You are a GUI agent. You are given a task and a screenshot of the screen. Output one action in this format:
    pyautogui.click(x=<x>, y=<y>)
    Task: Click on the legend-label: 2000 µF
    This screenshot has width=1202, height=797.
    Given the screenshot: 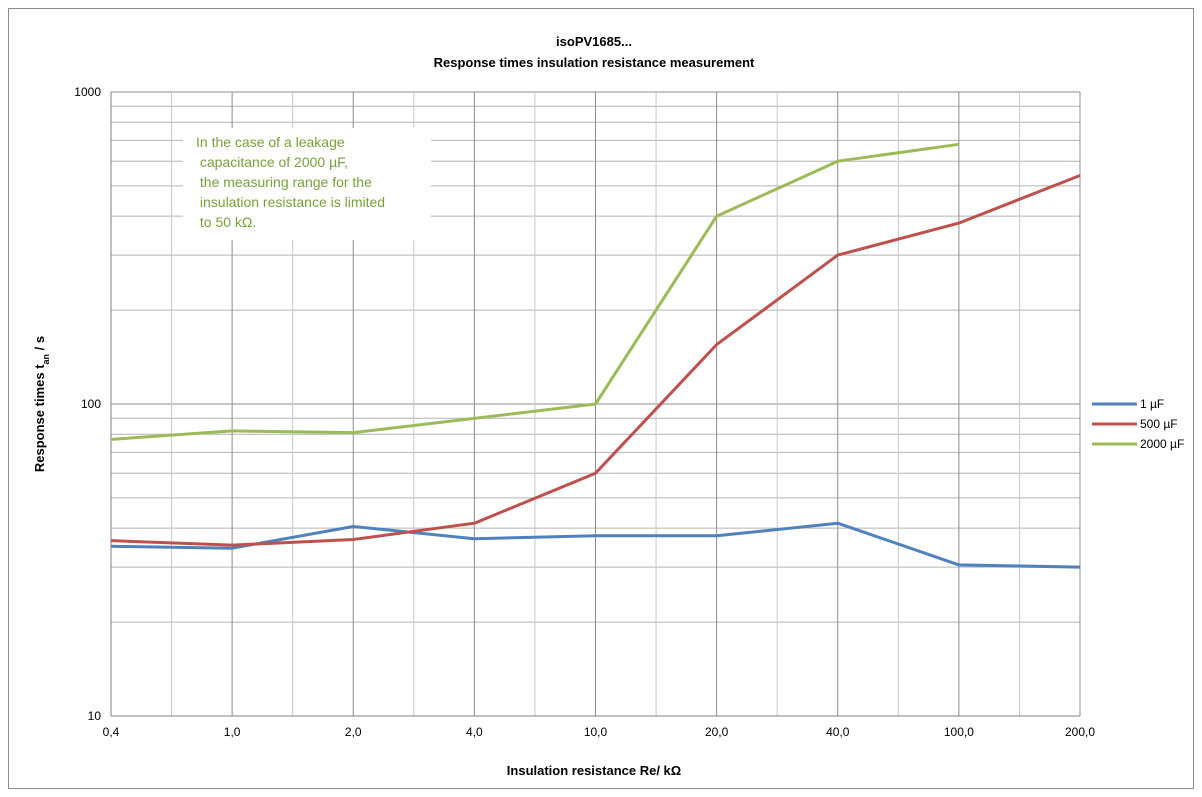 What is the action you would take?
    pyautogui.click(x=1162, y=444)
    